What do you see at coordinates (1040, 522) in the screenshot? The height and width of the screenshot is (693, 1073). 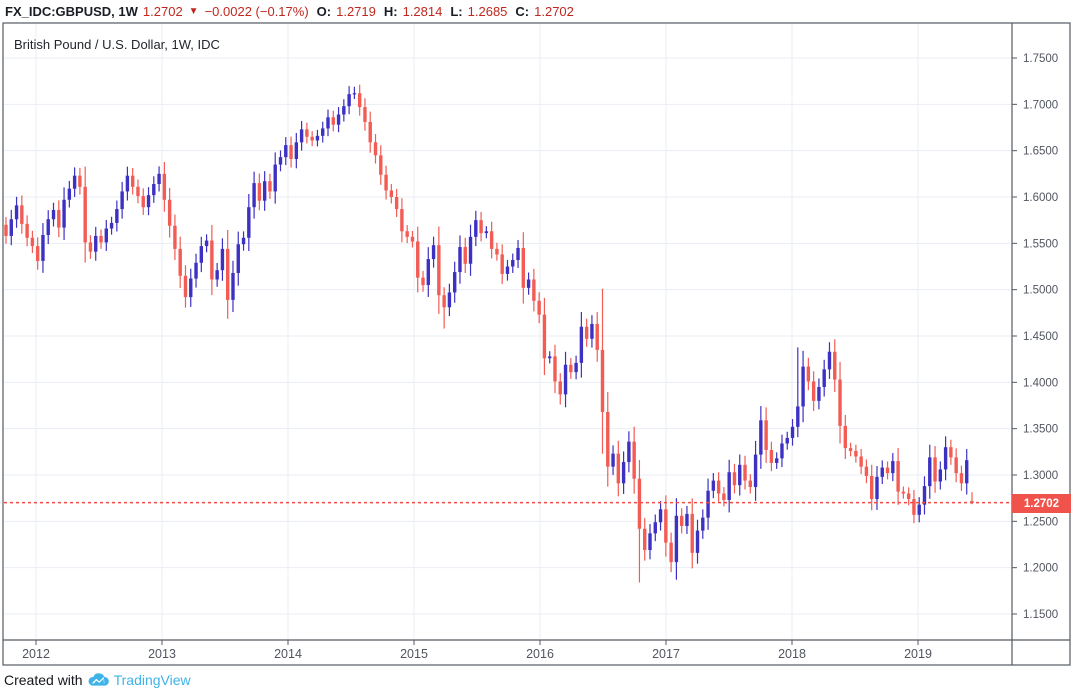 I see `y-axis-label: 1.2500` at bounding box center [1040, 522].